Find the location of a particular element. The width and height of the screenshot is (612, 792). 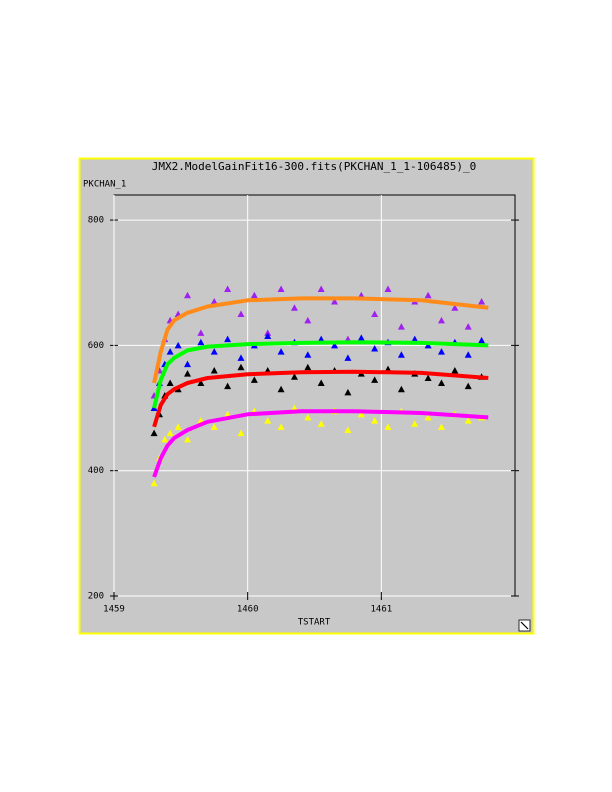

y-tick-label: 400 is located at coordinates (96, 471).